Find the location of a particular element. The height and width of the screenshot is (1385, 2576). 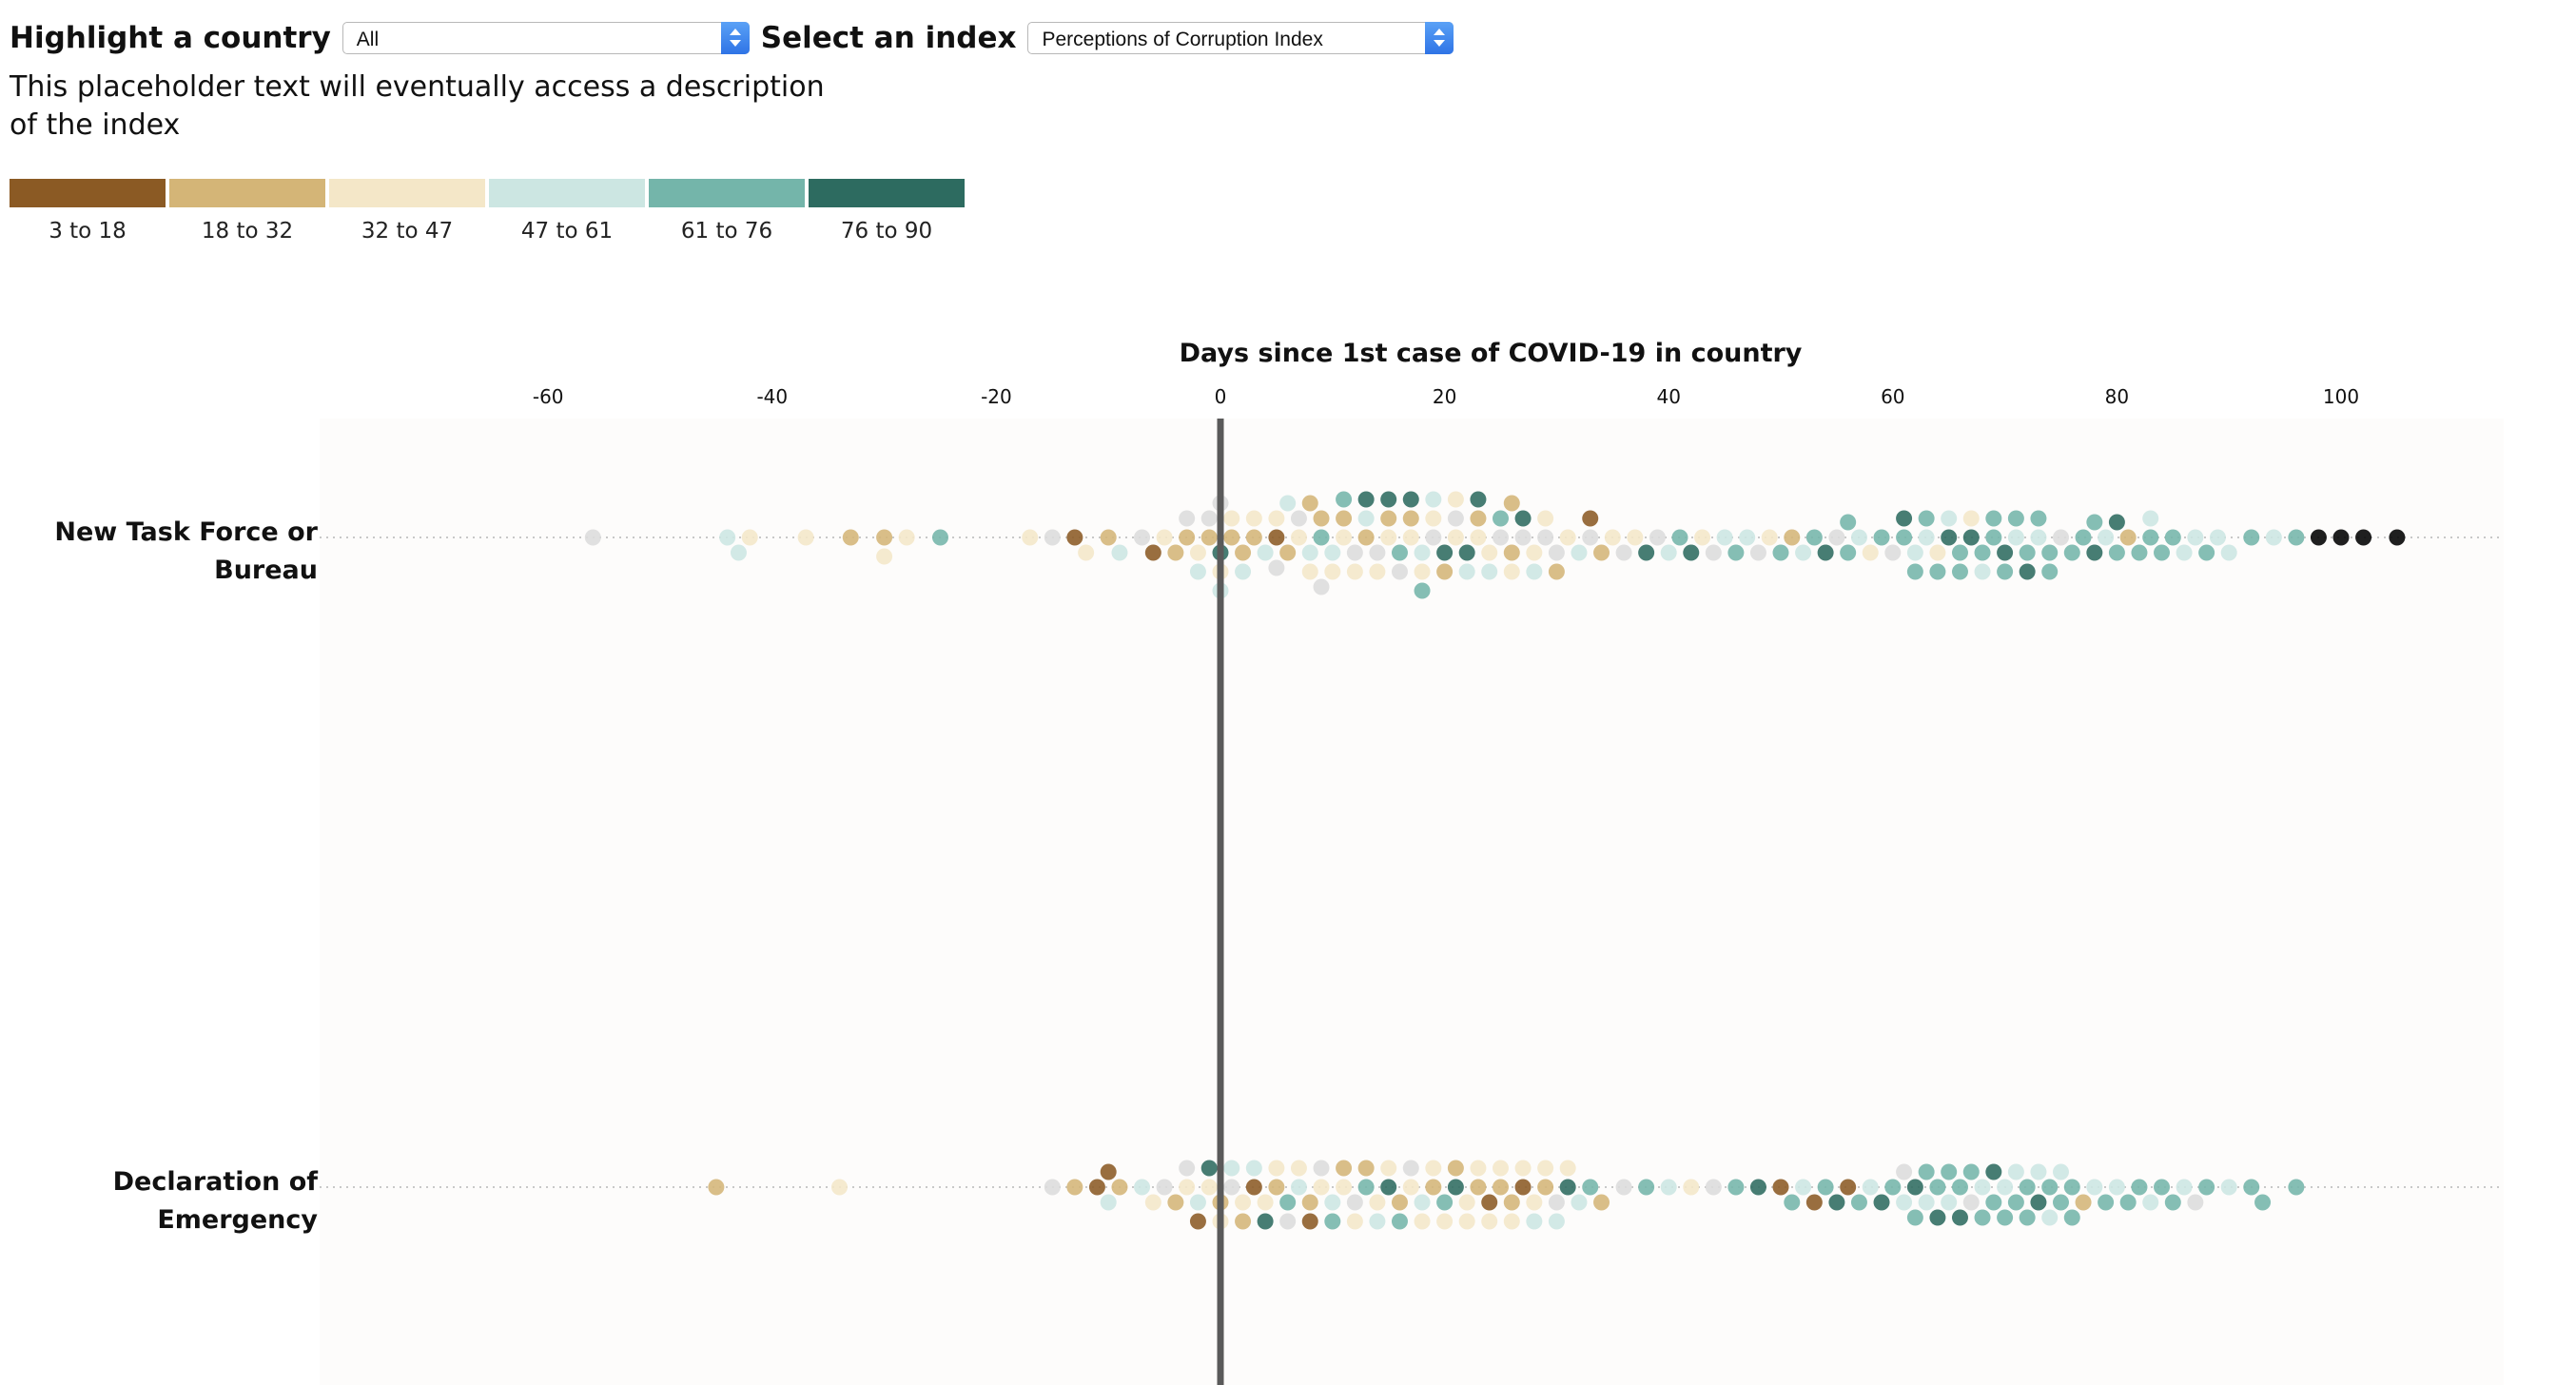

legend-label: 61 to 76 is located at coordinates (726, 231).